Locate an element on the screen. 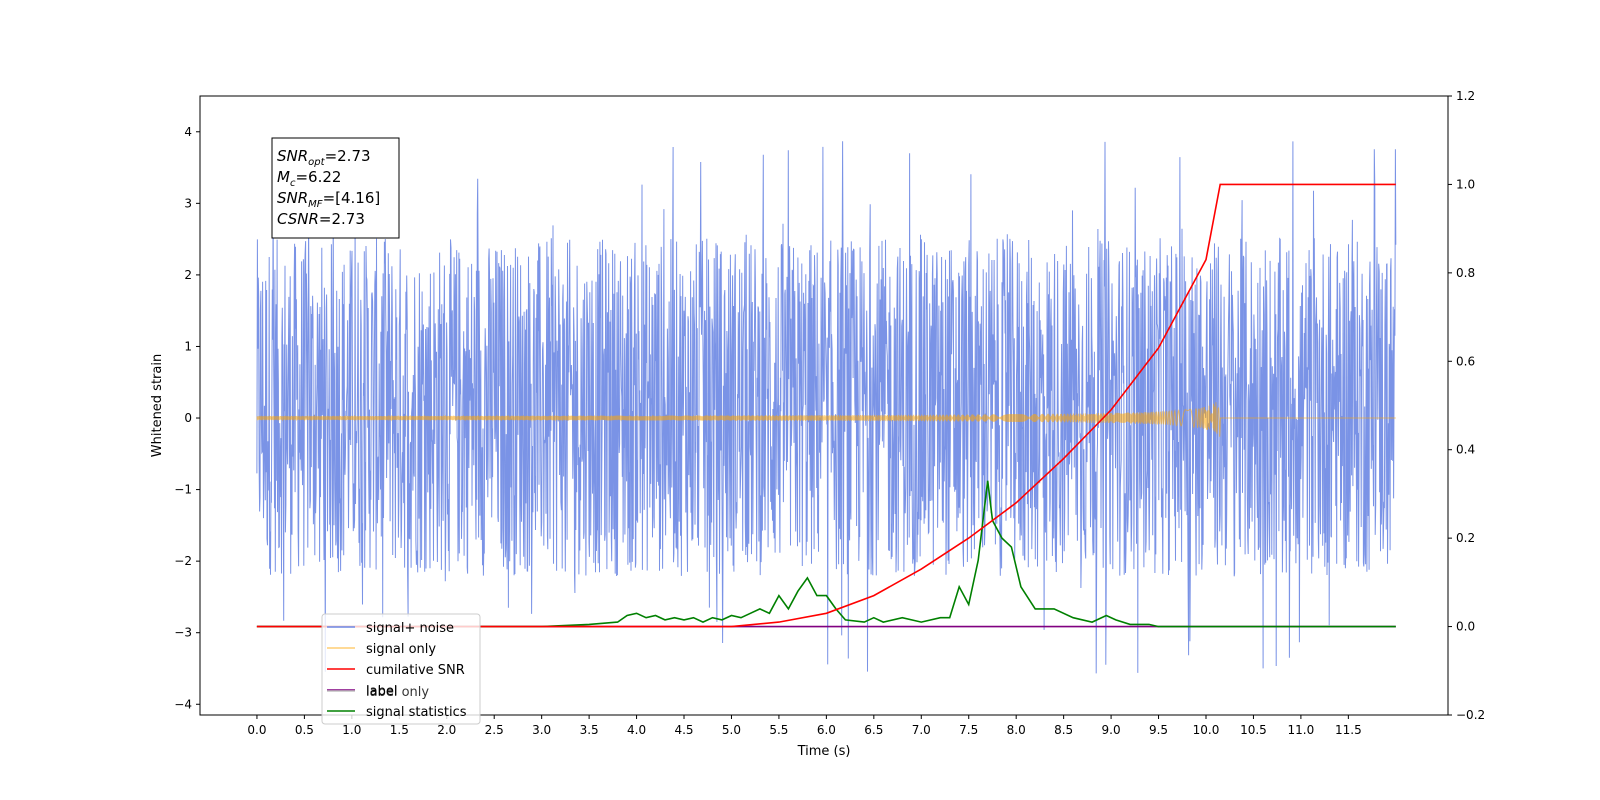 The height and width of the screenshot is (800, 1600). legend-frame is located at coordinates (401, 669).